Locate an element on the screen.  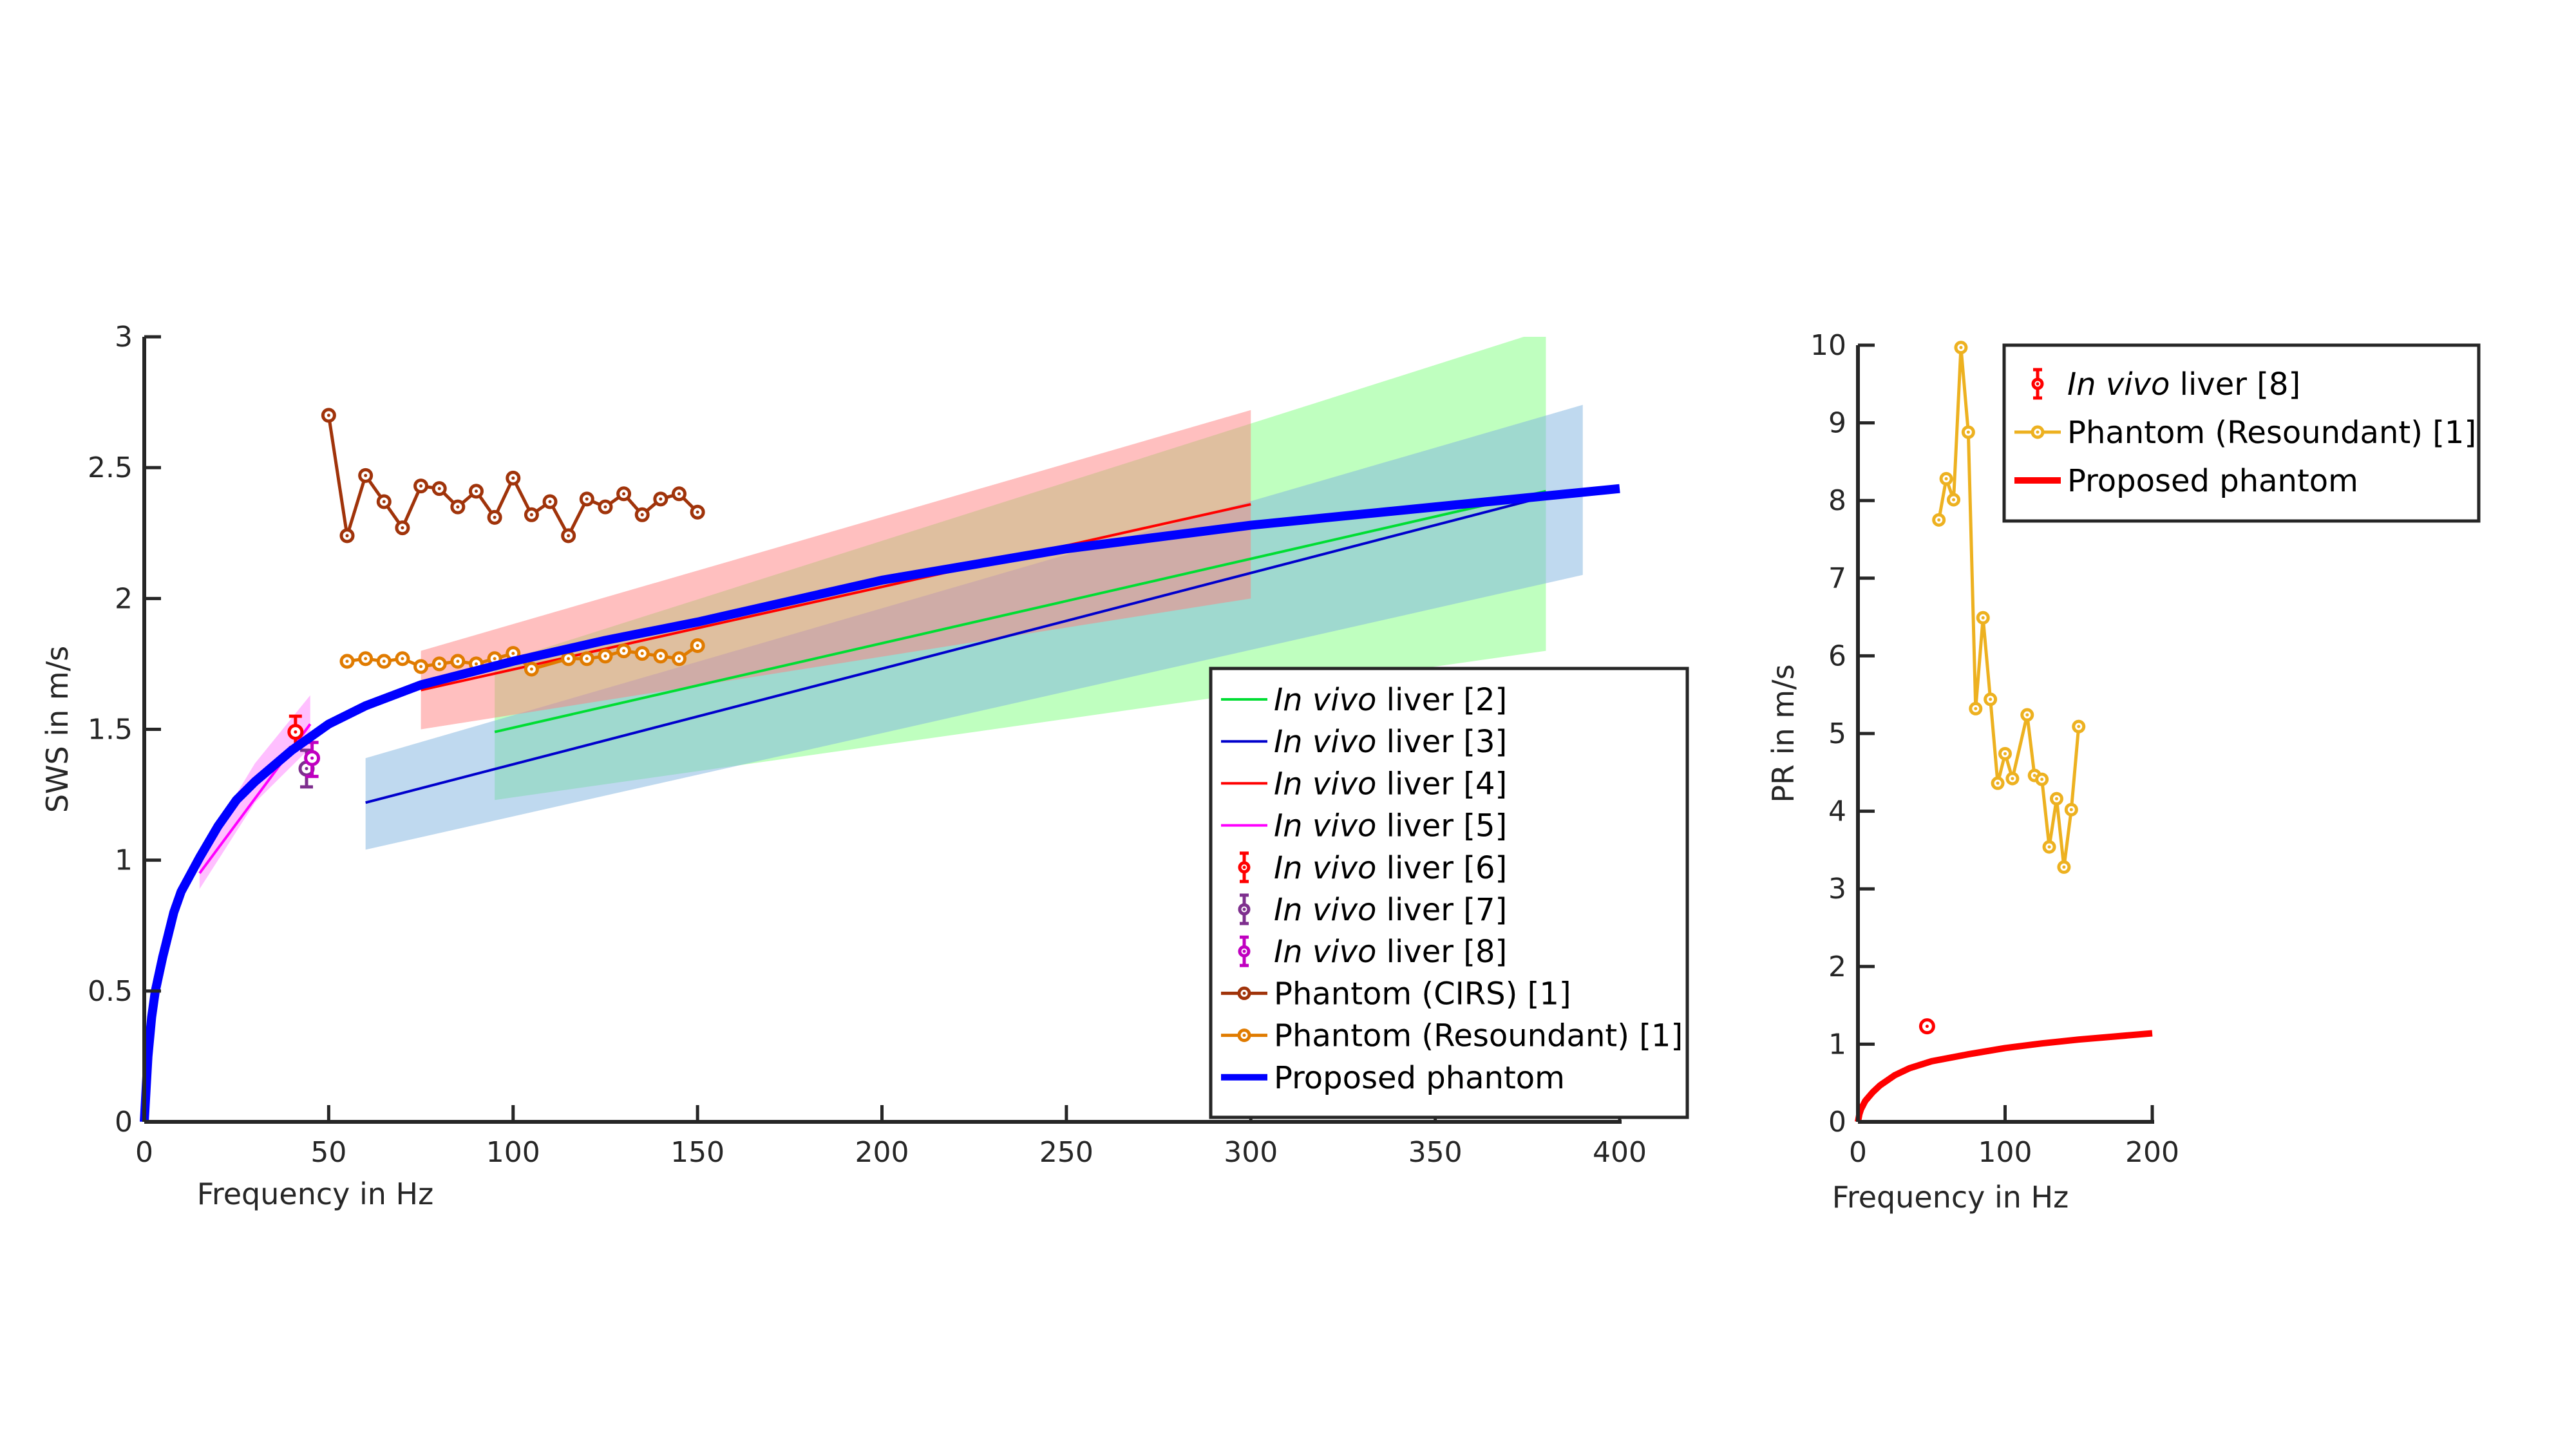
legend-label: In vivo liver [4] is located at coordinates (1390, 784).